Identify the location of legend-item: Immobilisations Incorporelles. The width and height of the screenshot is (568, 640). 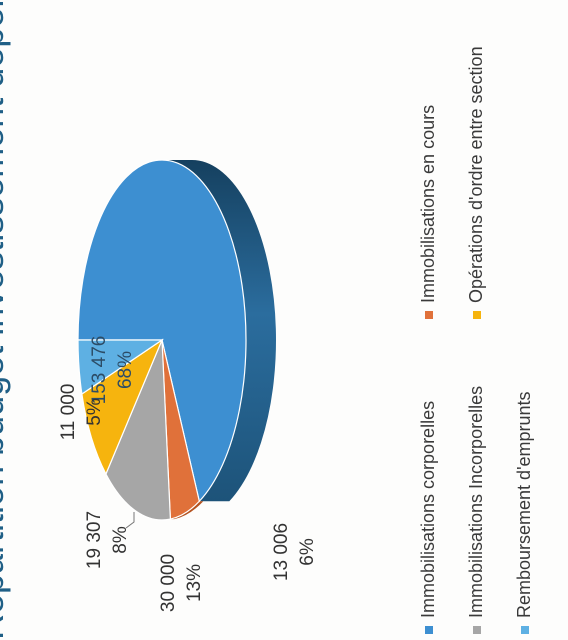
(476, 510).